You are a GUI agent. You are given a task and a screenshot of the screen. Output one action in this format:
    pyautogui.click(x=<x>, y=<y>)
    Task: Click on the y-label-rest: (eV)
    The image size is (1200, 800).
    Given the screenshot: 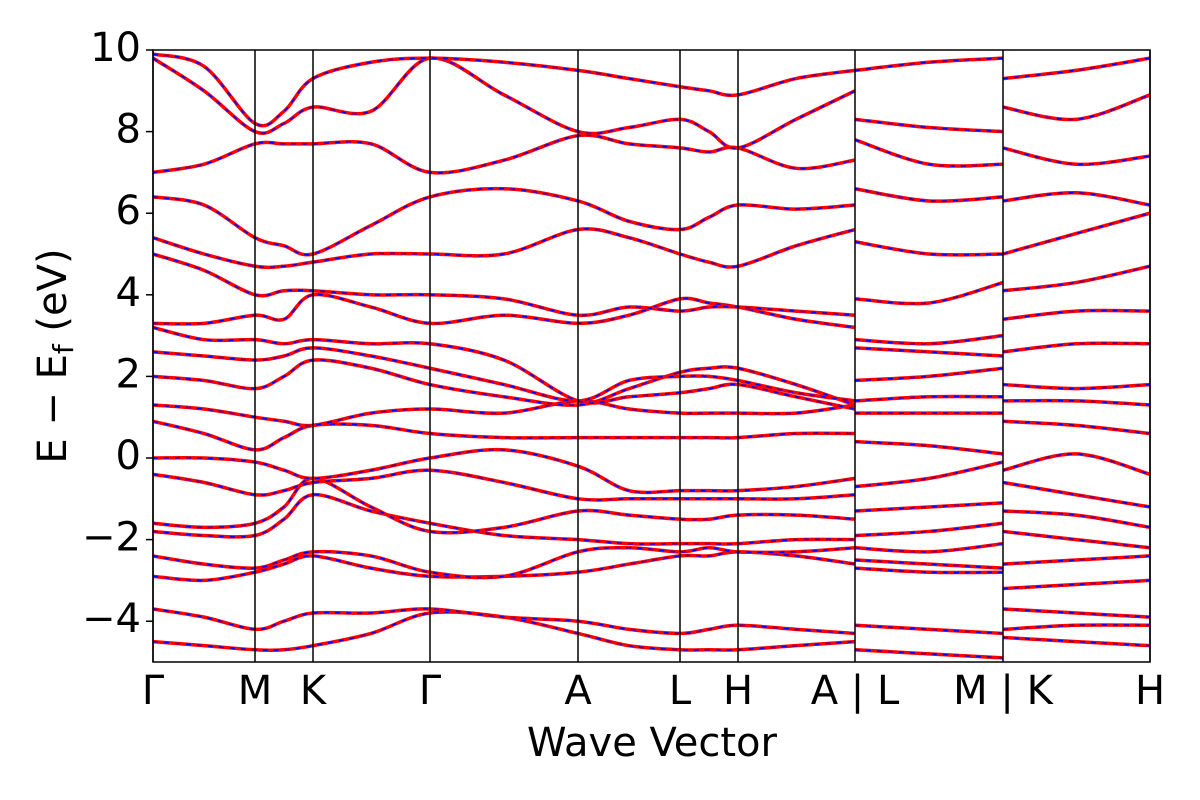 What is the action you would take?
    pyautogui.click(x=53, y=296)
    